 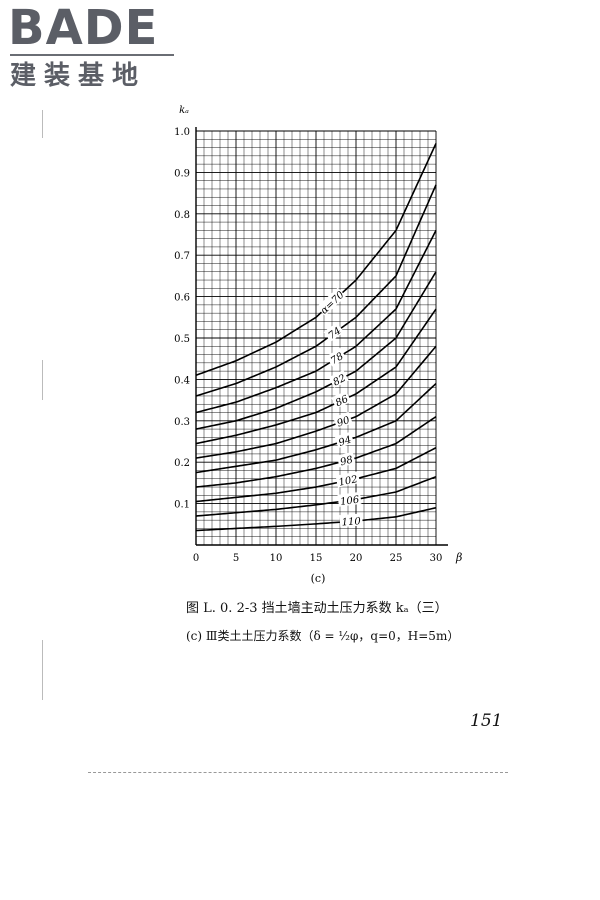 What do you see at coordinates (83, 28) in the screenshot?
I see `logo-wordmark: BADE` at bounding box center [83, 28].